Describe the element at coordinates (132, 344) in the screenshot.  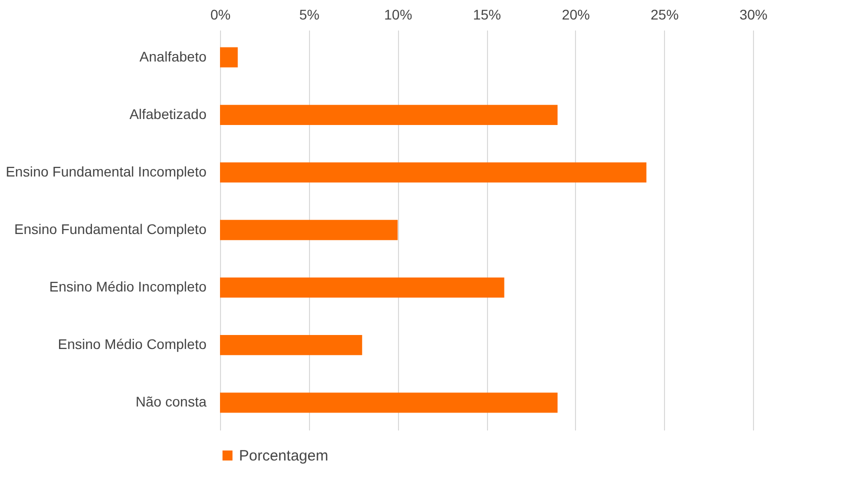
I see `y-tick-label: Ensino Médio Completo` at that location.